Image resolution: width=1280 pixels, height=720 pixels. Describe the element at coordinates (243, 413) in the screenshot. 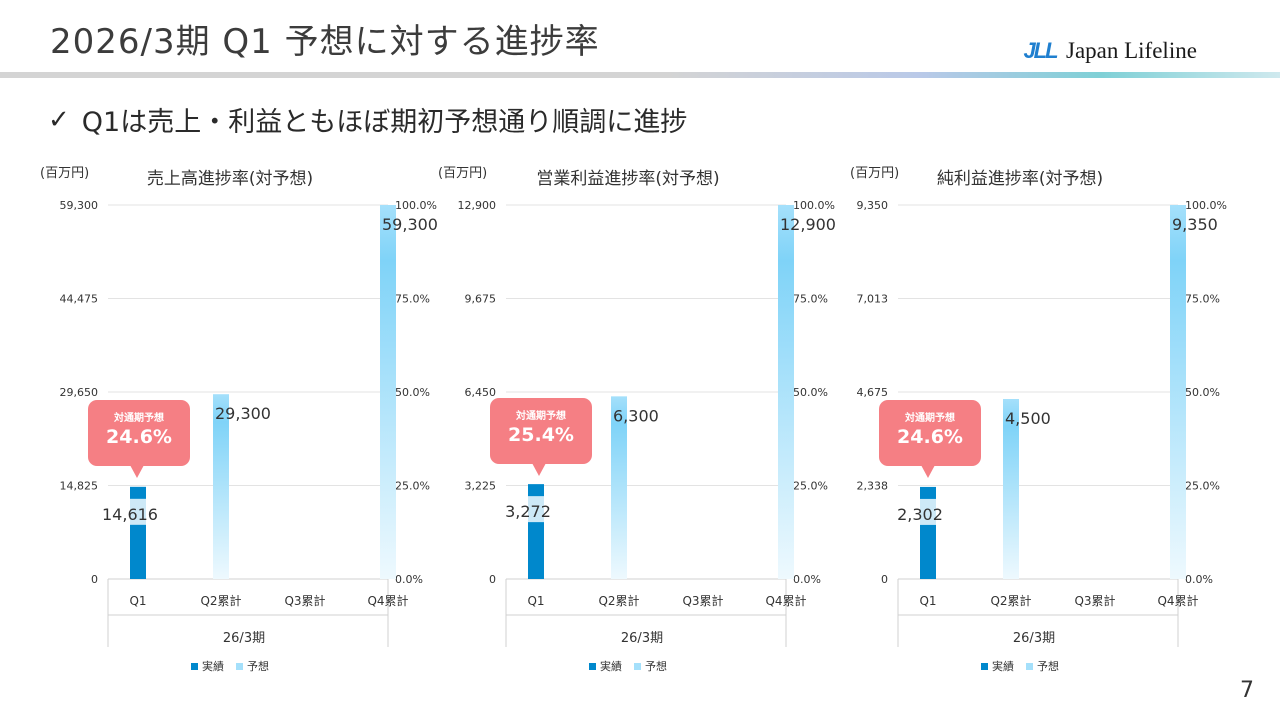

I see `data-label: 29,300` at that location.